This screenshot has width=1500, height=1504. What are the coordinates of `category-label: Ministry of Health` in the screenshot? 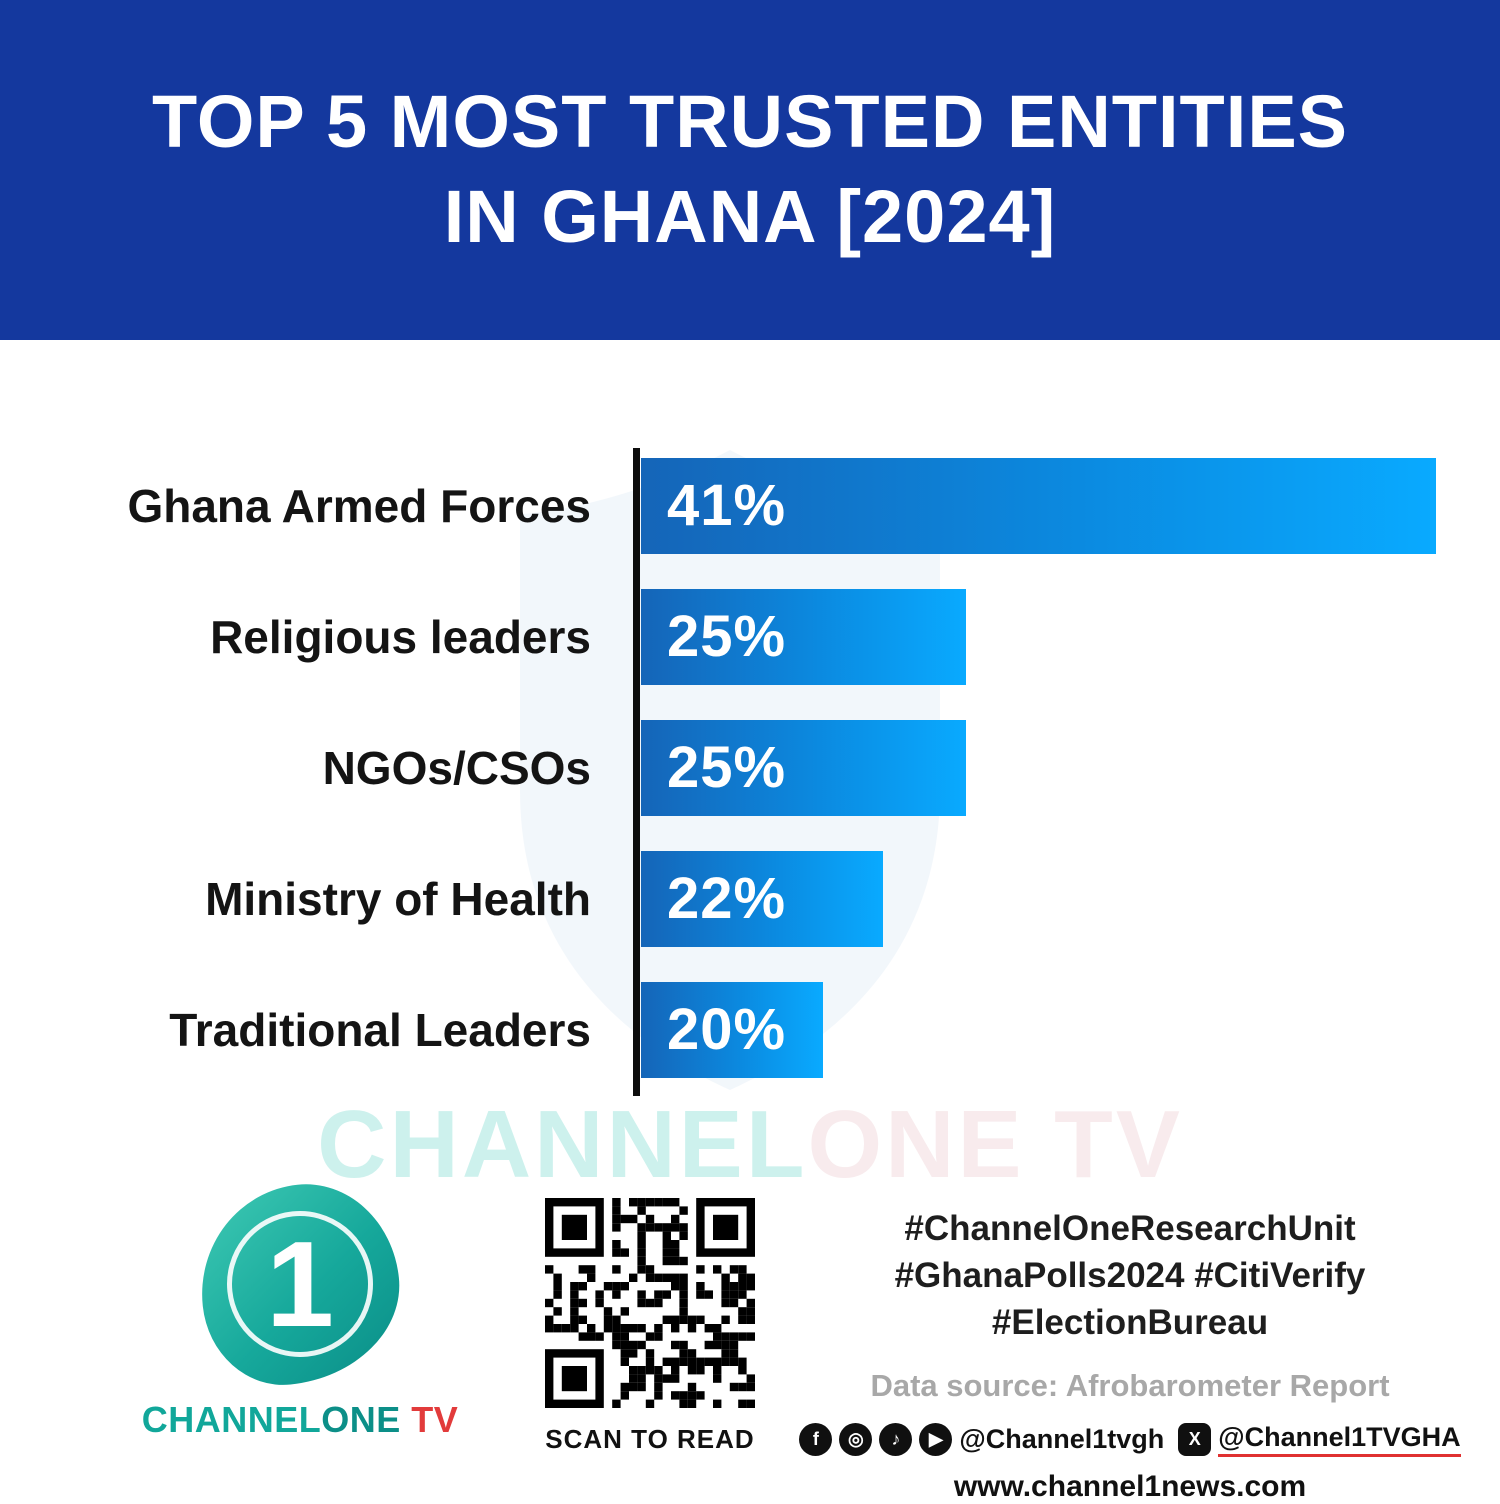 It's located at (398, 898).